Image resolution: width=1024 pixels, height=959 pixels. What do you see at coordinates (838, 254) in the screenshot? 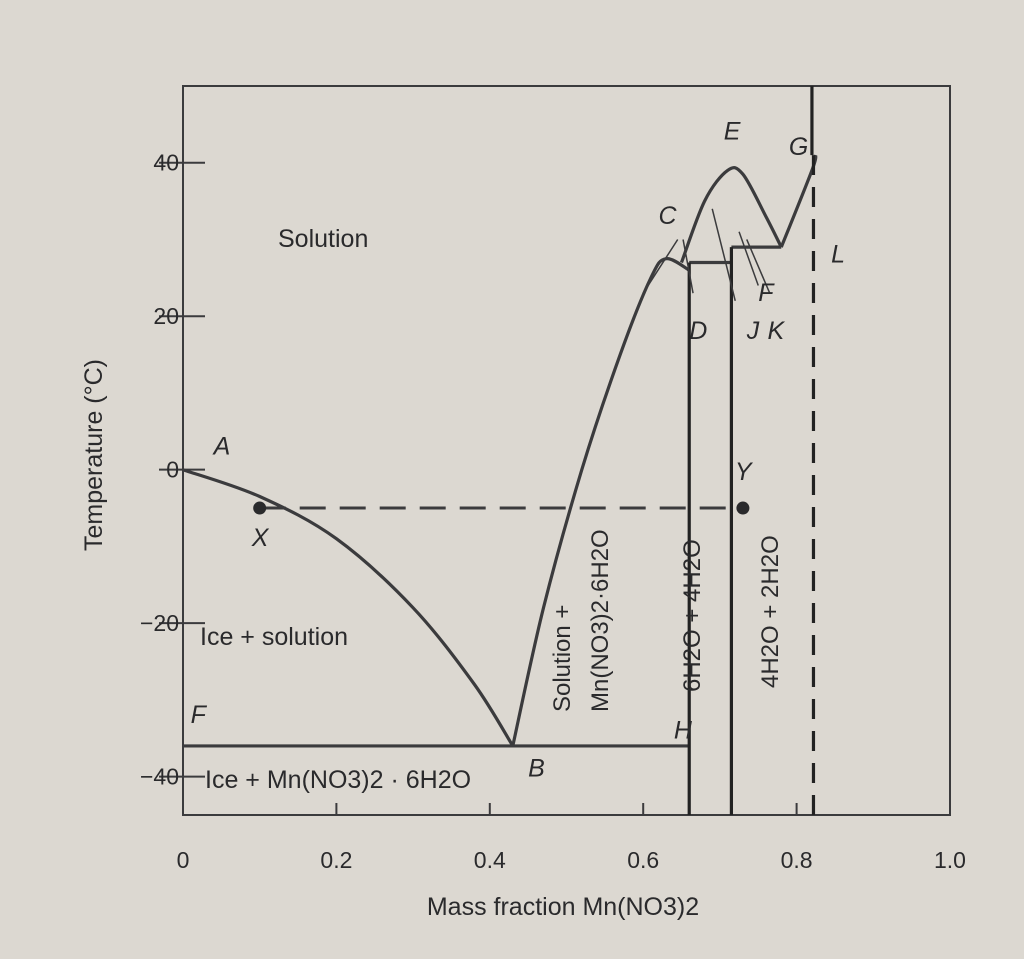
I see `point-label-l: L` at bounding box center [838, 254].